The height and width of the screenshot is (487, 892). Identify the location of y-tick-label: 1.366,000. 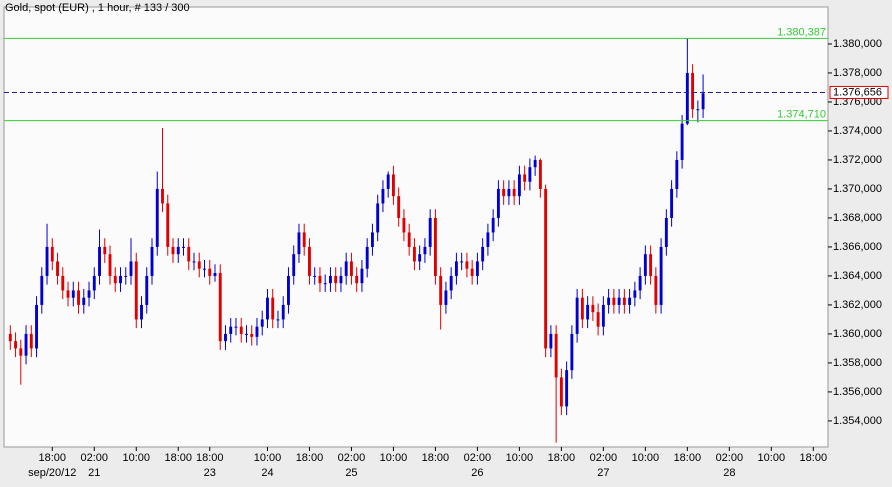
(857, 247).